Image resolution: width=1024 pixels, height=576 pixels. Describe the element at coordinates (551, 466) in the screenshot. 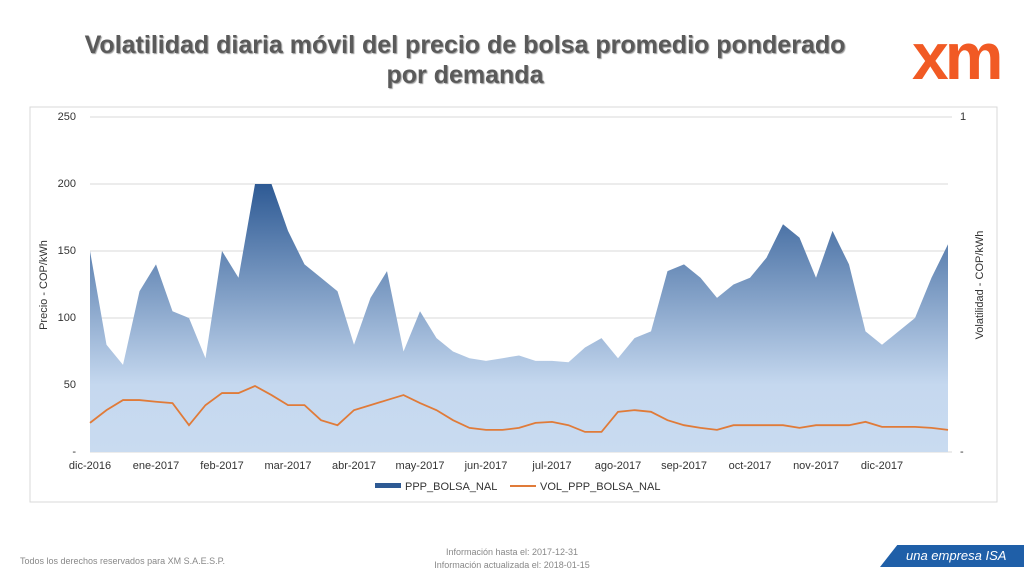

I see `x-tick-label: jul-2017` at that location.